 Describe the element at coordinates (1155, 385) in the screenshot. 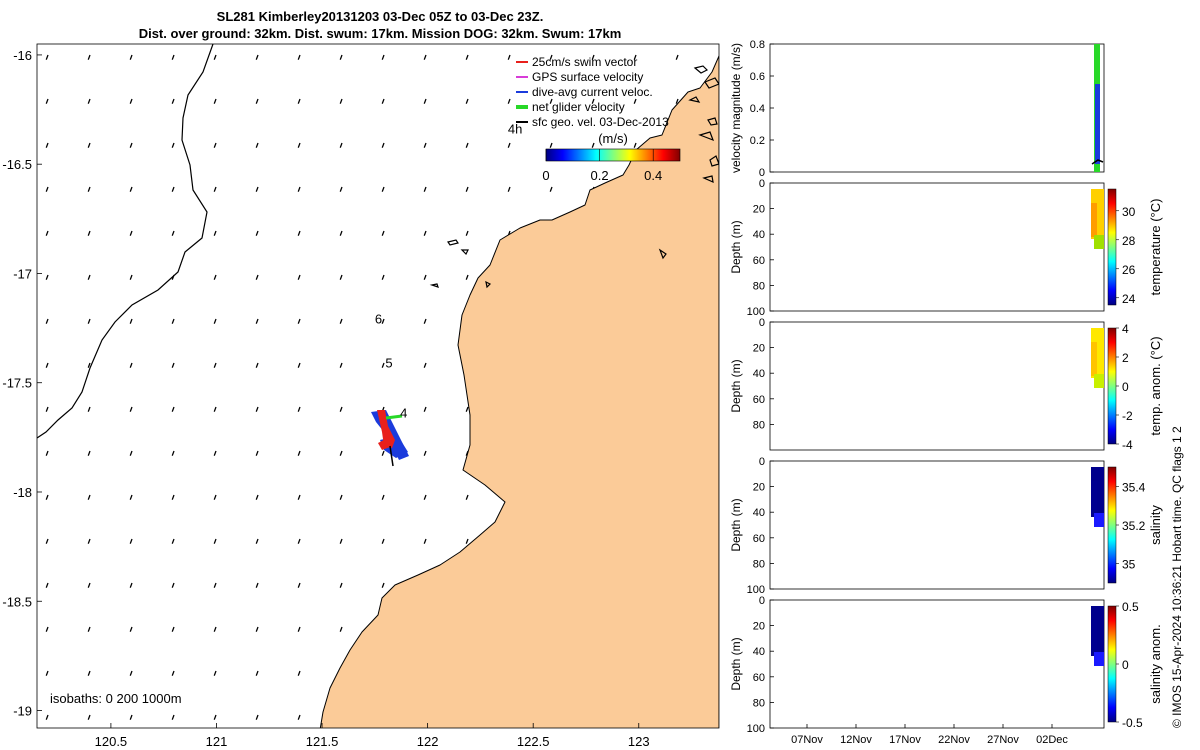

I see `panel-colorbar-label: temp. anom. (°C)` at that location.